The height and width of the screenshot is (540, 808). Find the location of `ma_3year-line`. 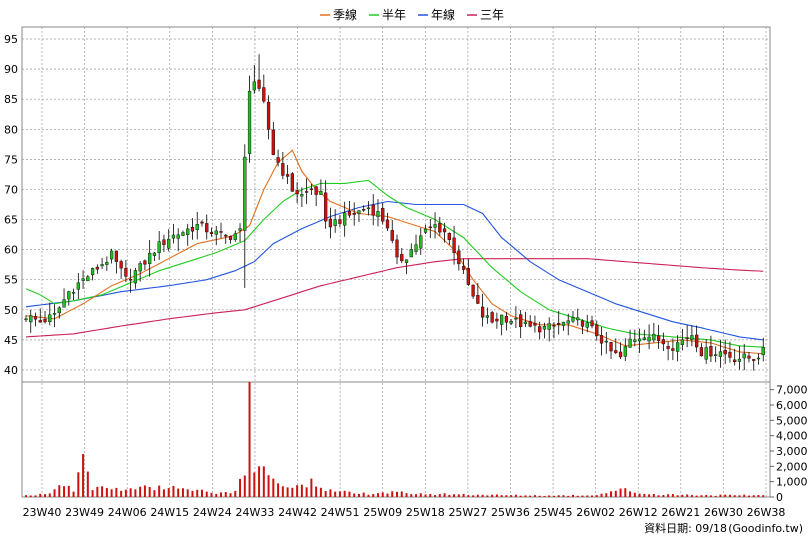

ma_3year-line is located at coordinates (394, 298).